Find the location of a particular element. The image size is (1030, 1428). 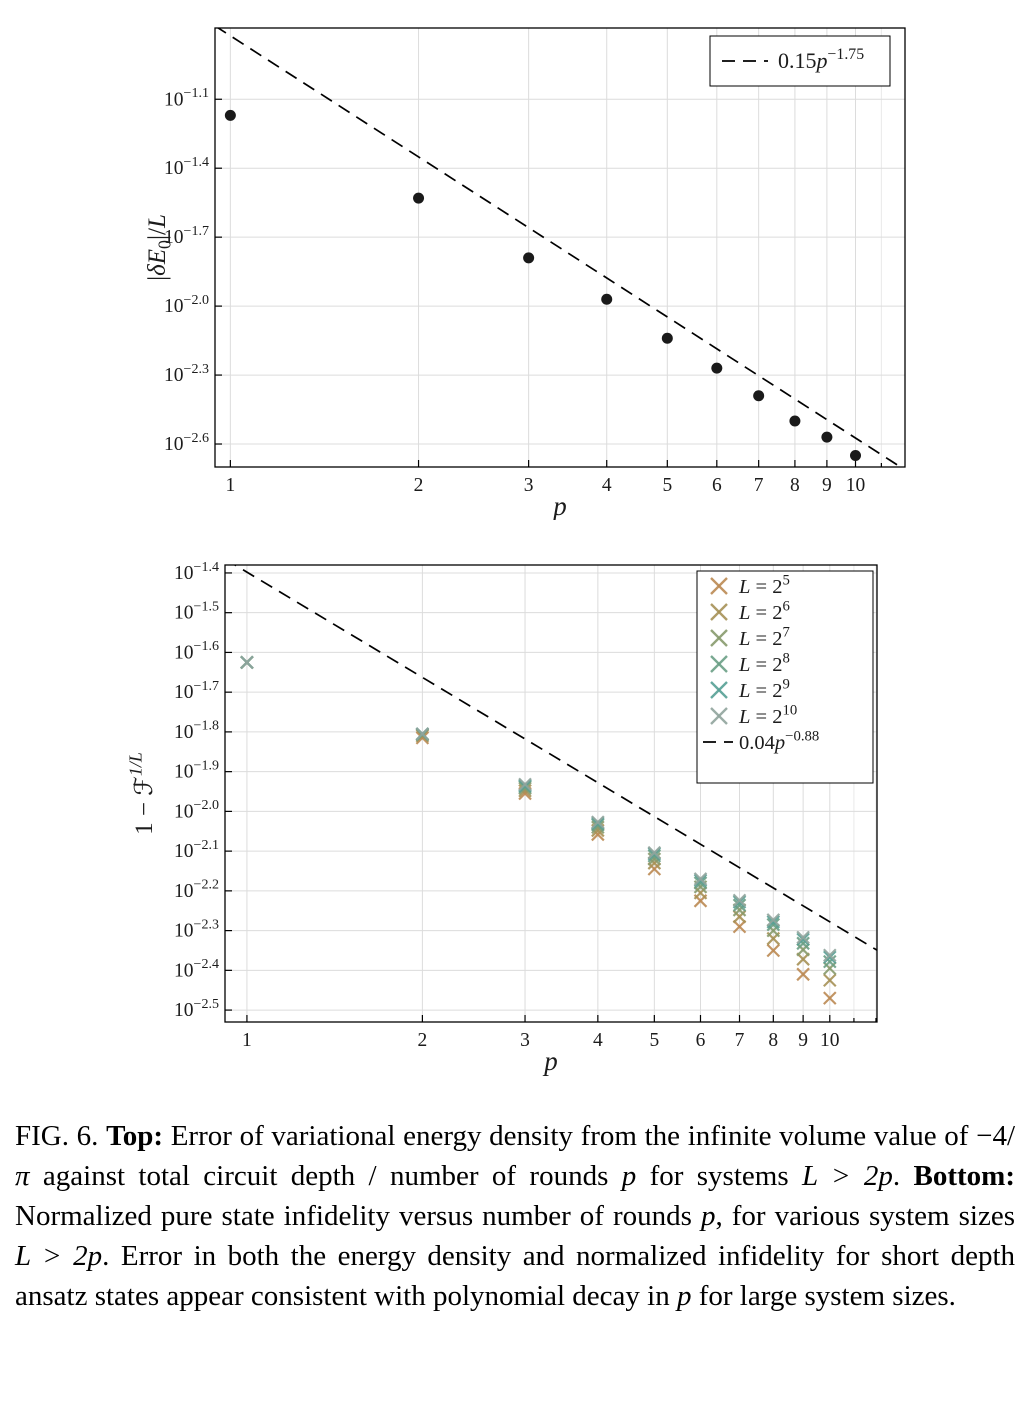

y-tick-label: 10−2.4 is located at coordinates (196, 968).